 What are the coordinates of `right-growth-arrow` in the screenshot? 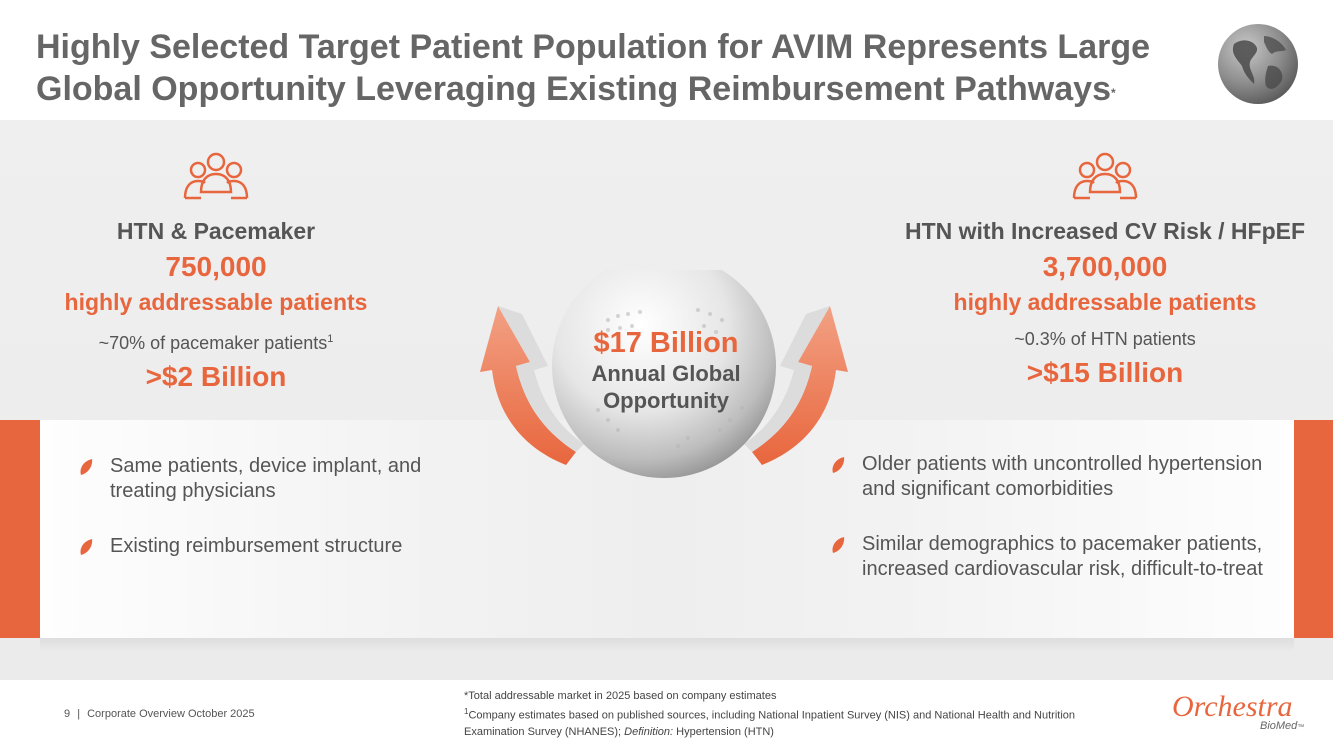 It's located at (796, 385).